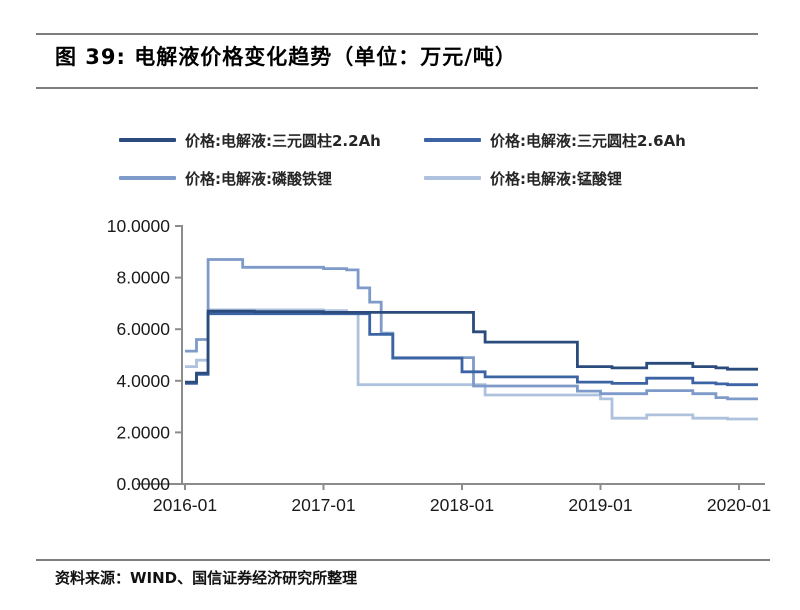  Describe the element at coordinates (185, 505) in the screenshot. I see `x-tick-label: 2016-01` at that location.